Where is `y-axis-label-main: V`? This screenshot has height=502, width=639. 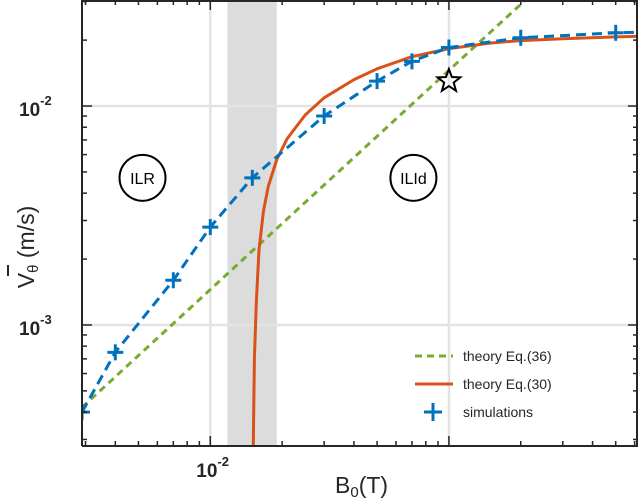 y-axis-label-main: V is located at coordinates (26, 280).